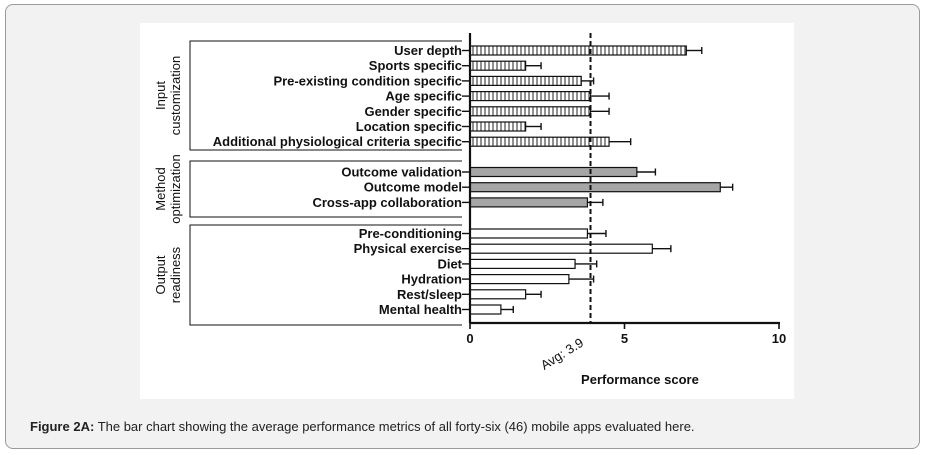 Image resolution: width=926 pixels, height=455 pixels. I want to click on group-label-line: Output, so click(160, 274).